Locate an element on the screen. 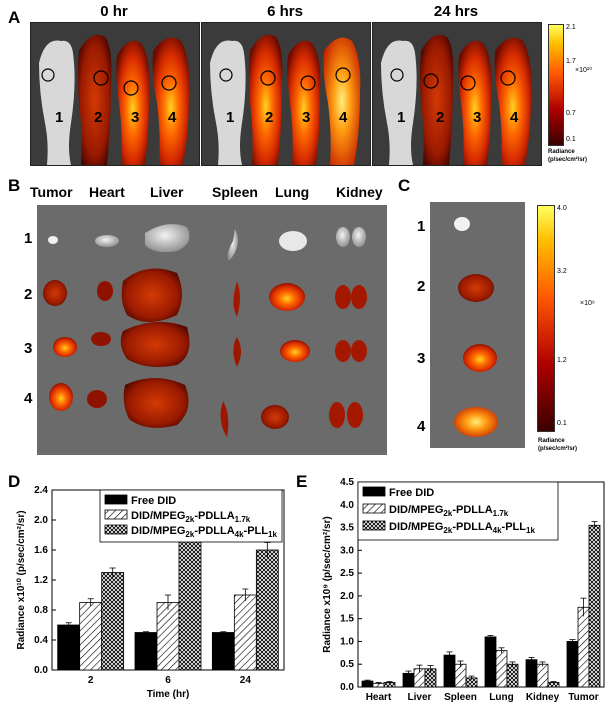 This screenshot has height=720, width=610. y-tick-label: 1.2 is located at coordinates (41, 580).